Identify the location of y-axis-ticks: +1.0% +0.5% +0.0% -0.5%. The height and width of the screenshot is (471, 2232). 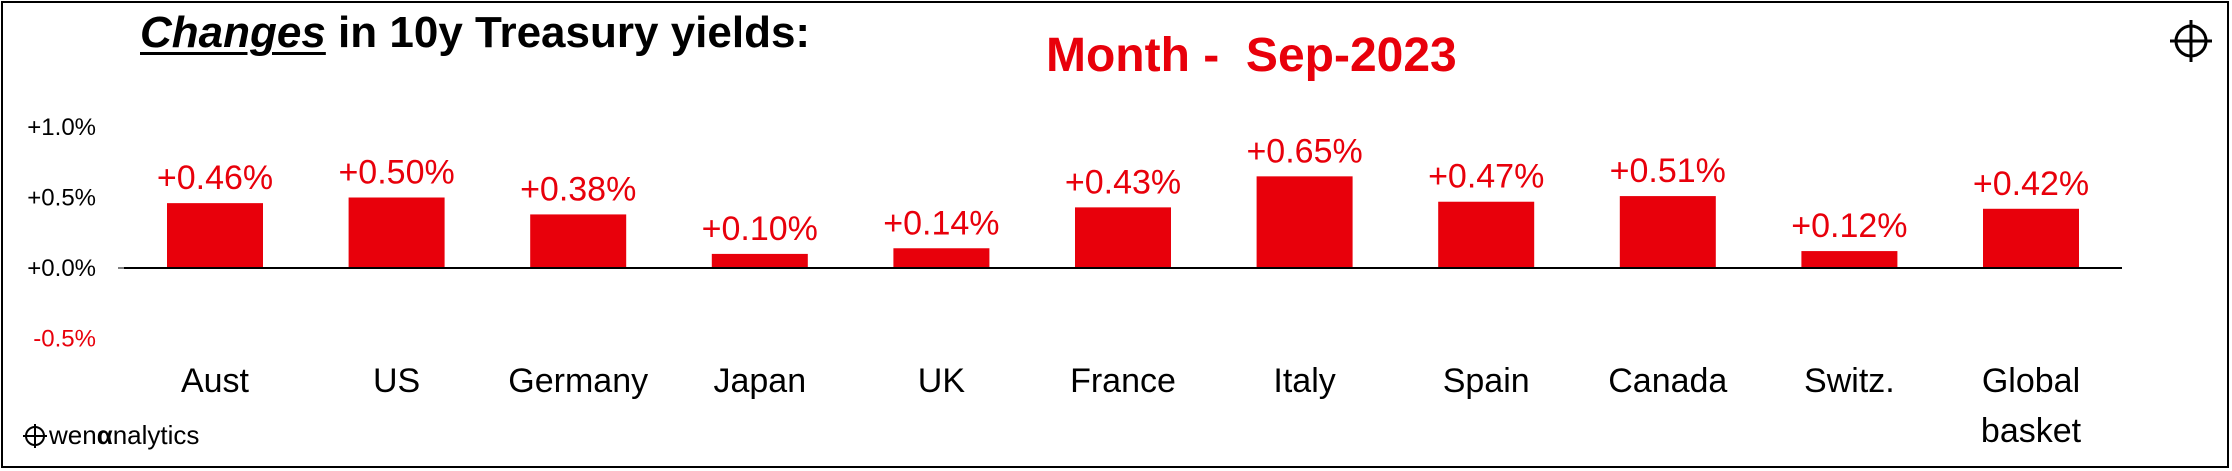
(75, 233).